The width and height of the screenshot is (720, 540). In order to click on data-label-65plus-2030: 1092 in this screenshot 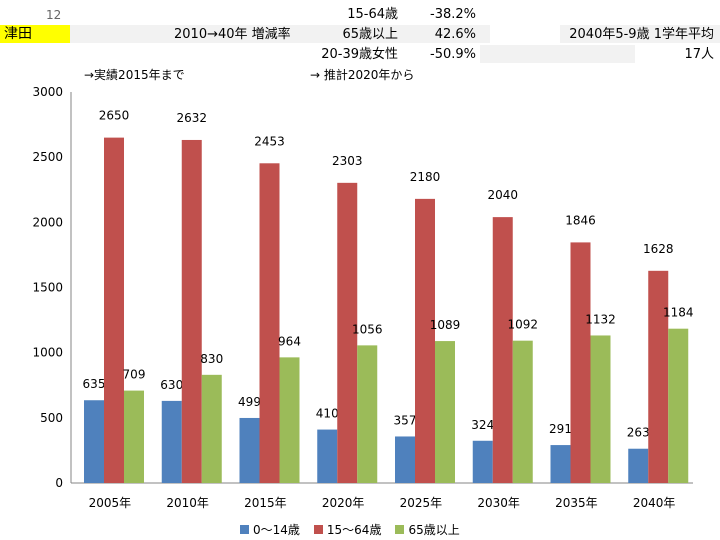, I will do `click(522, 325)`.